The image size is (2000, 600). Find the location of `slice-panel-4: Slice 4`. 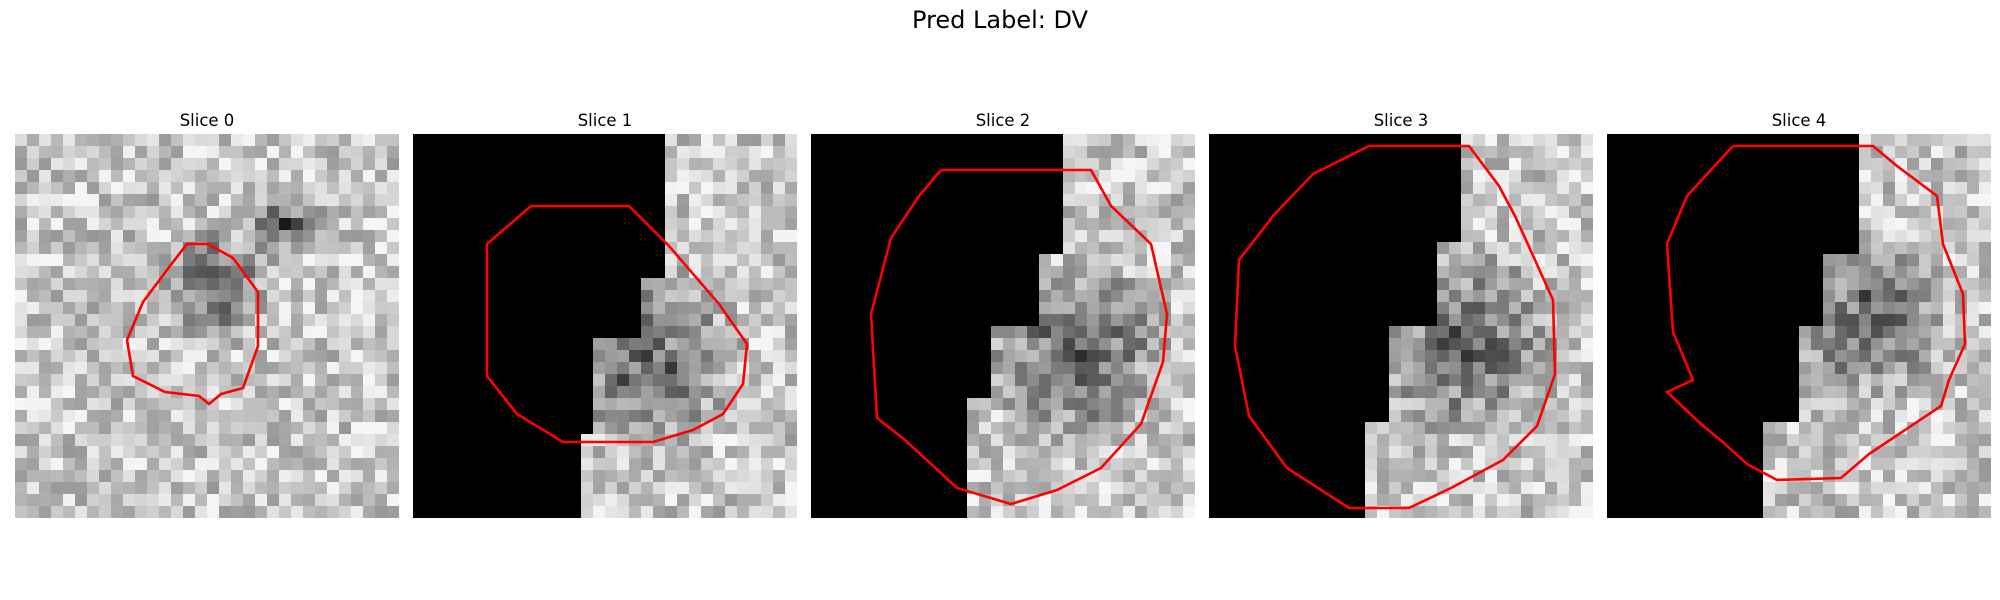

slice-panel-4: Slice 4 is located at coordinates (1799, 313).